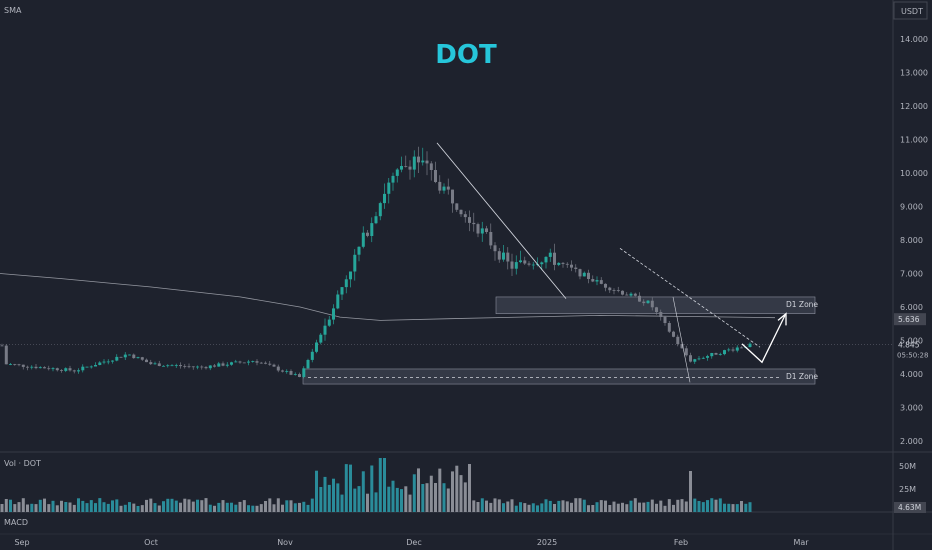  What do you see at coordinates (413, 542) in the screenshot?
I see `time-axis-label: Dec` at bounding box center [413, 542].